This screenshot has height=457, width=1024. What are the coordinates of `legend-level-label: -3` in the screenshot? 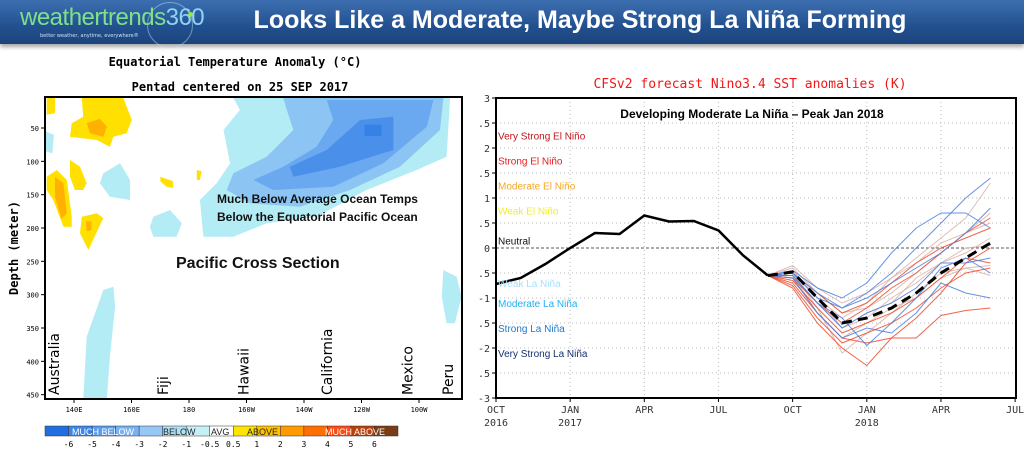 It's located at (139, 444).